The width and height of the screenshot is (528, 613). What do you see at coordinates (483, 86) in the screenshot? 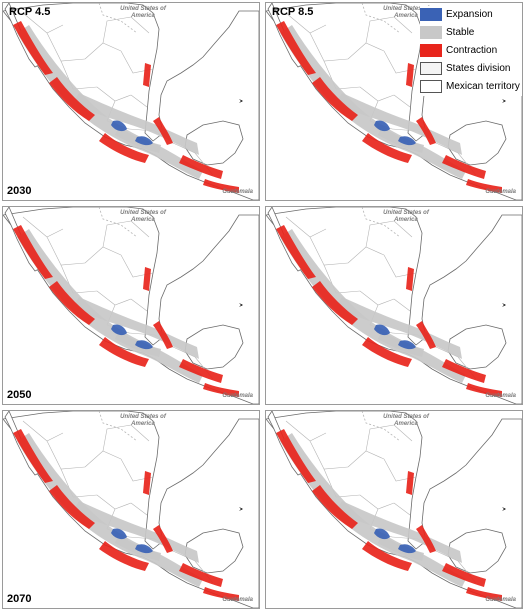
I see `legend-label: Mexican territory` at bounding box center [483, 86].